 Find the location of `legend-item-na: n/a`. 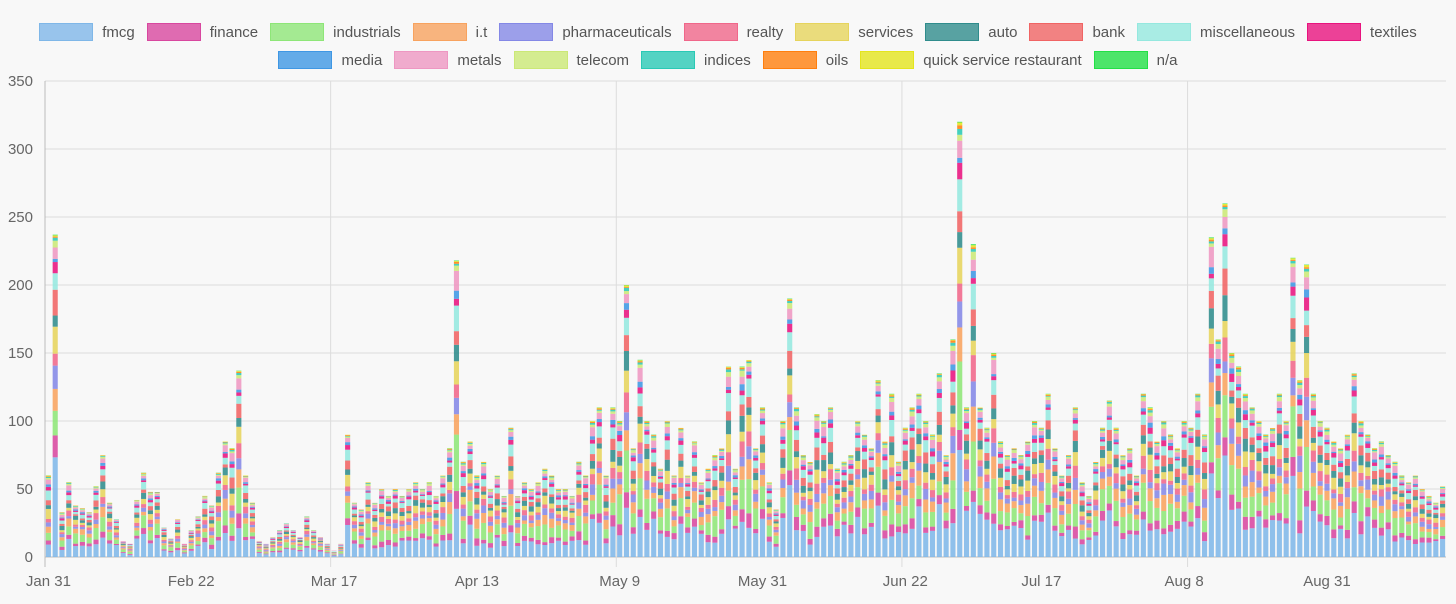

legend-item-na: n/a is located at coordinates (1135, 60).